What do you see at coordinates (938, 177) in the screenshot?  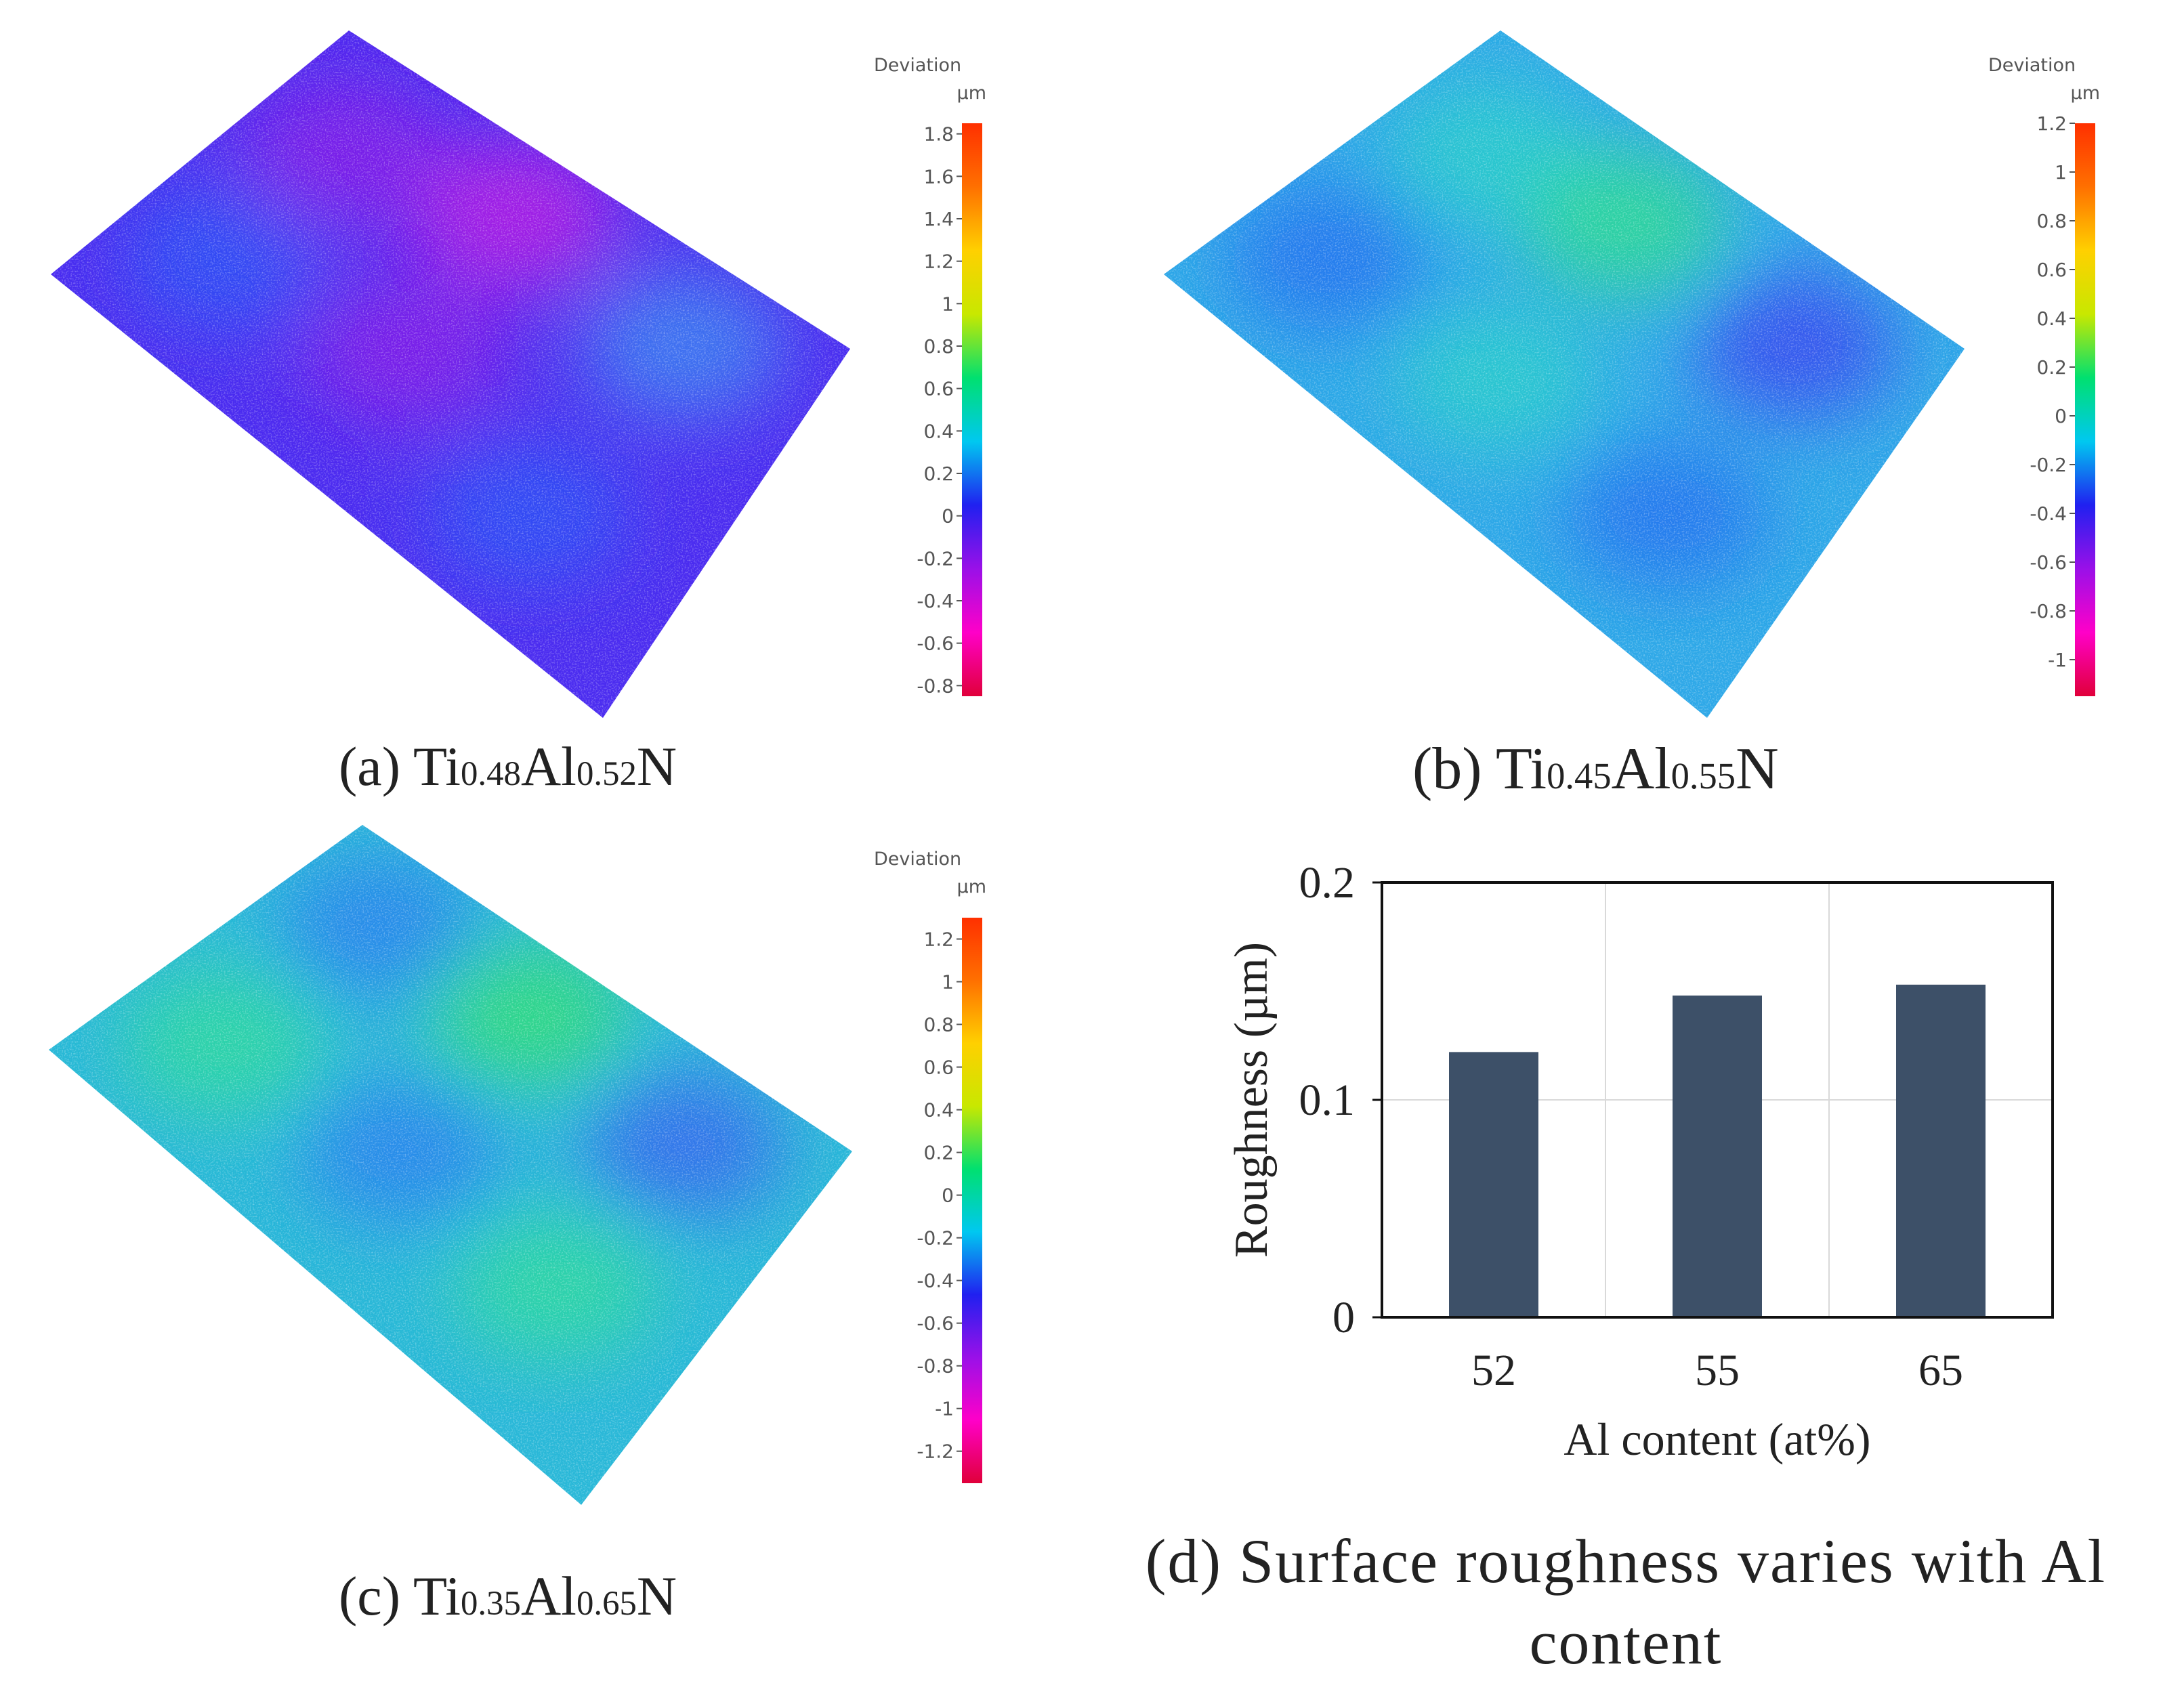 I see `colorbar-tick-label: 1.6` at bounding box center [938, 177].